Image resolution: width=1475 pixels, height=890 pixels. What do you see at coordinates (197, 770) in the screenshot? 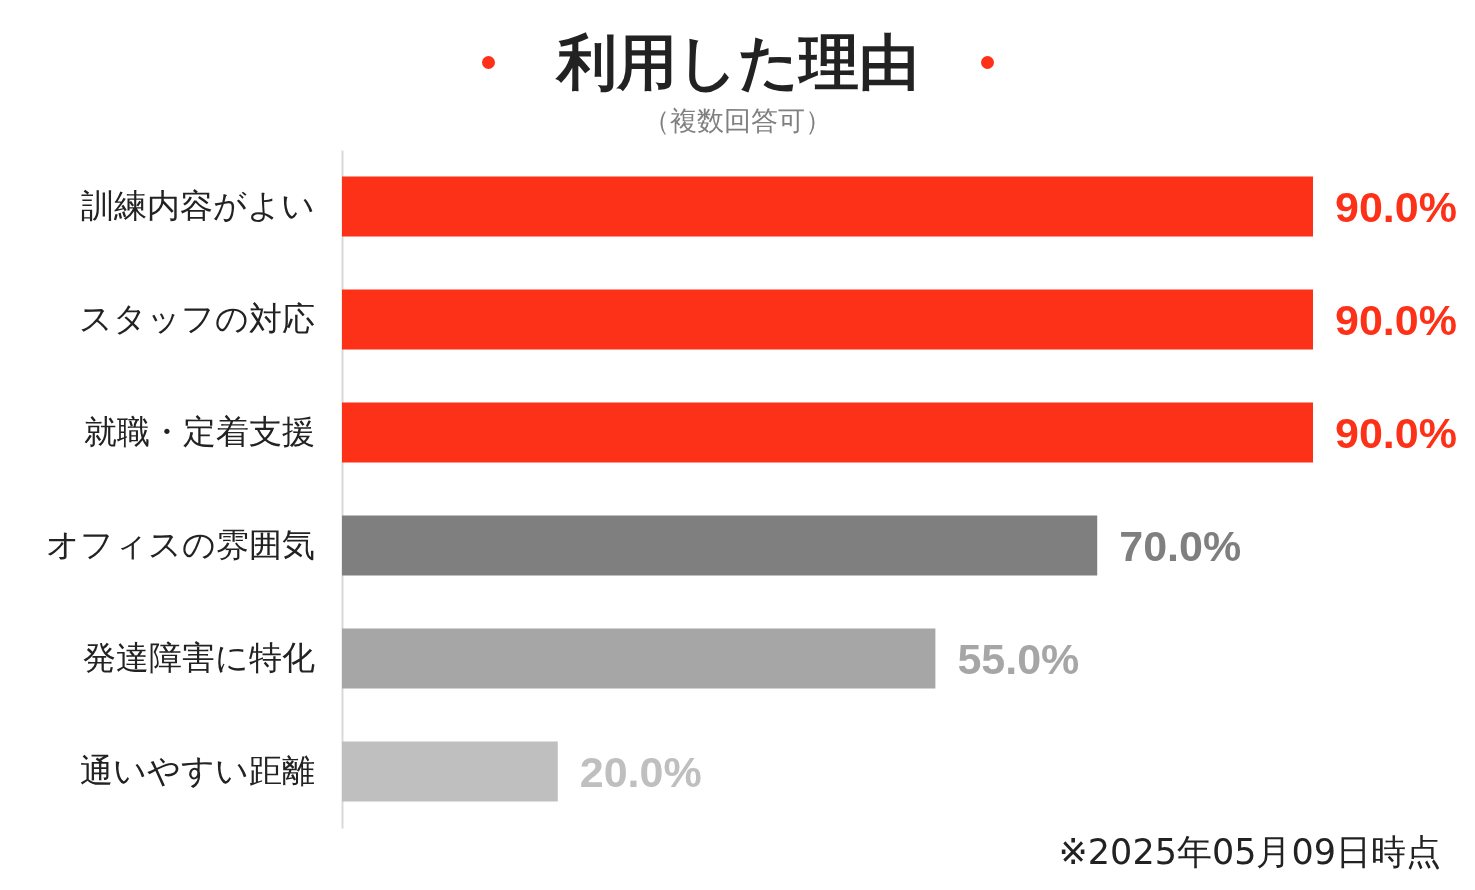
I see `y-tick-label: 通いやすい距離` at bounding box center [197, 770].